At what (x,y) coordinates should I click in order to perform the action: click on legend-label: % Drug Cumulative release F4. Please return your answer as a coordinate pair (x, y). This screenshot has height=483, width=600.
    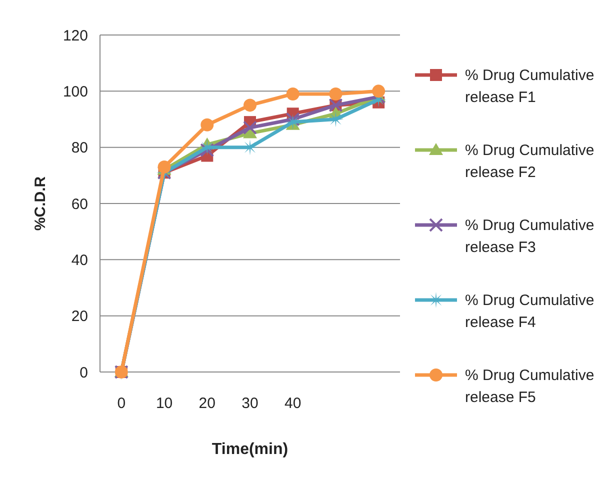
    Looking at the image, I should click on (529, 311).